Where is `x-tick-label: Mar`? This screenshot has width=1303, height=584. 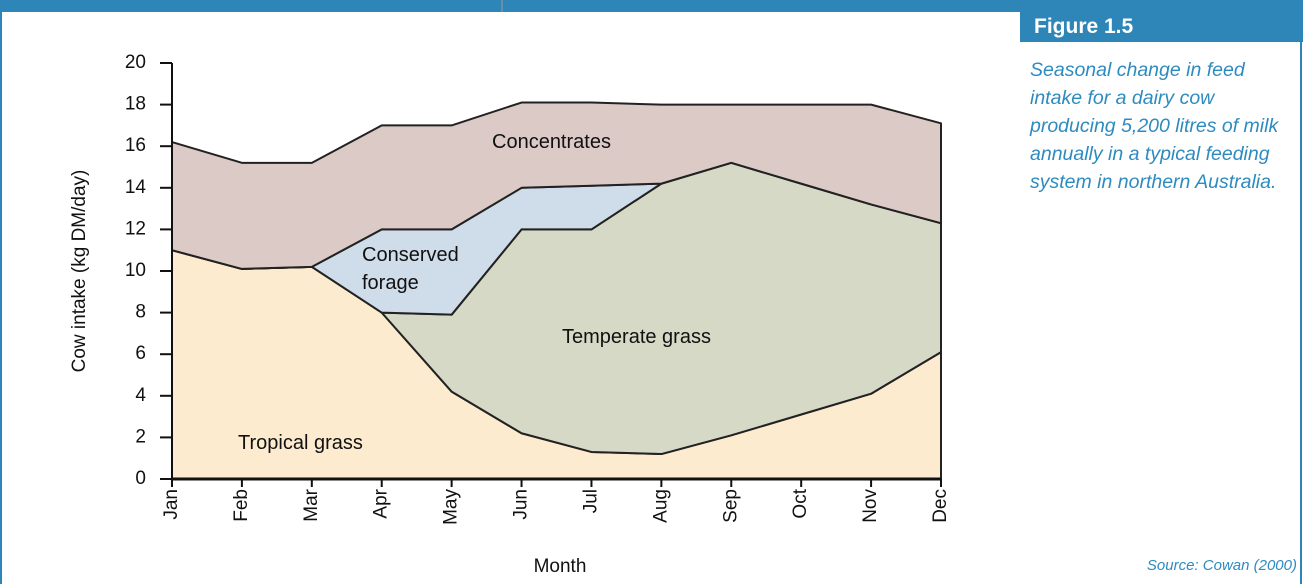 x-tick-label: Mar is located at coordinates (311, 504).